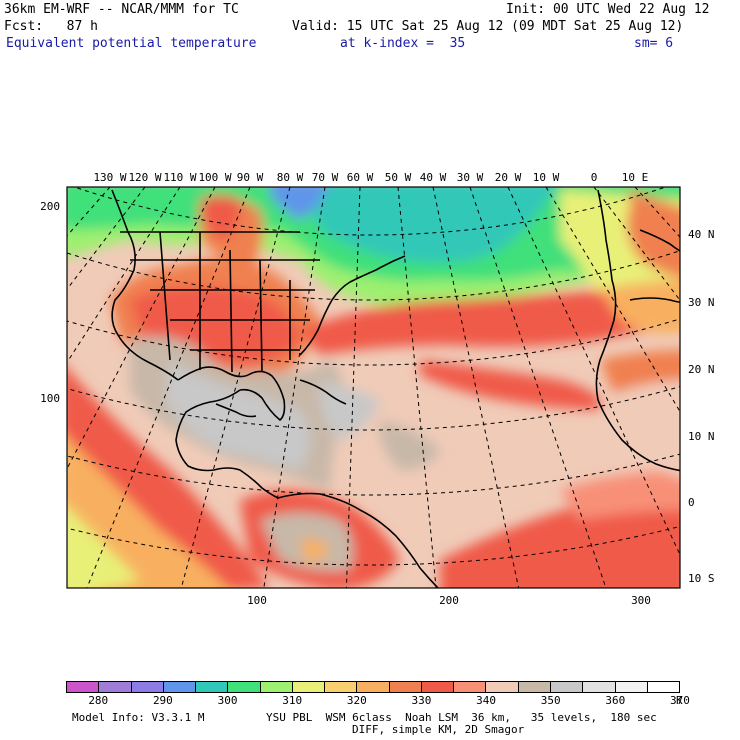 This screenshot has width=740, height=740. I want to click on longitude-label: 70 W, so click(325, 177).